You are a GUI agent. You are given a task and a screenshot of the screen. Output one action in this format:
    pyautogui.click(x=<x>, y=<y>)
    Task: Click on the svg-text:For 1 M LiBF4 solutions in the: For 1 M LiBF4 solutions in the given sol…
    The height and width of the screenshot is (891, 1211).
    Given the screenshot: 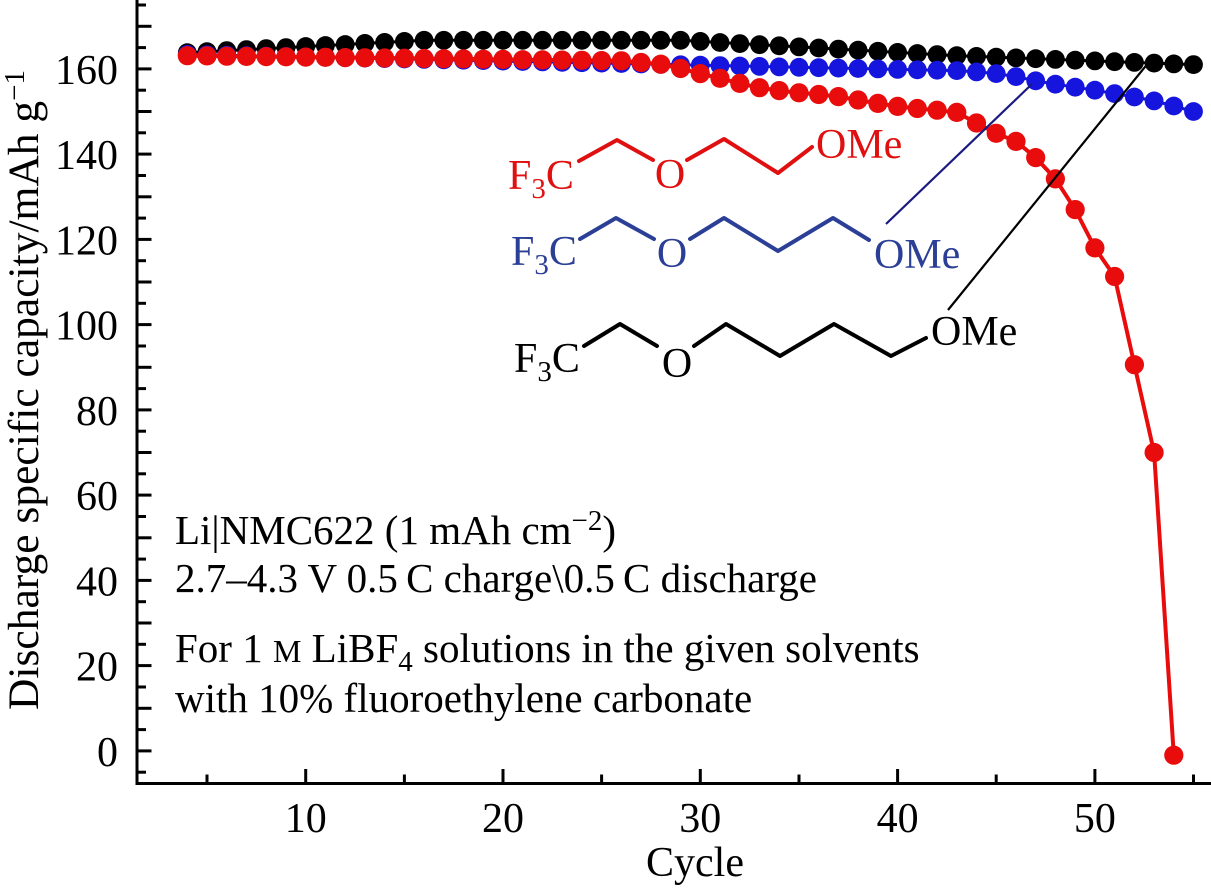 What is the action you would take?
    pyautogui.click(x=547, y=651)
    